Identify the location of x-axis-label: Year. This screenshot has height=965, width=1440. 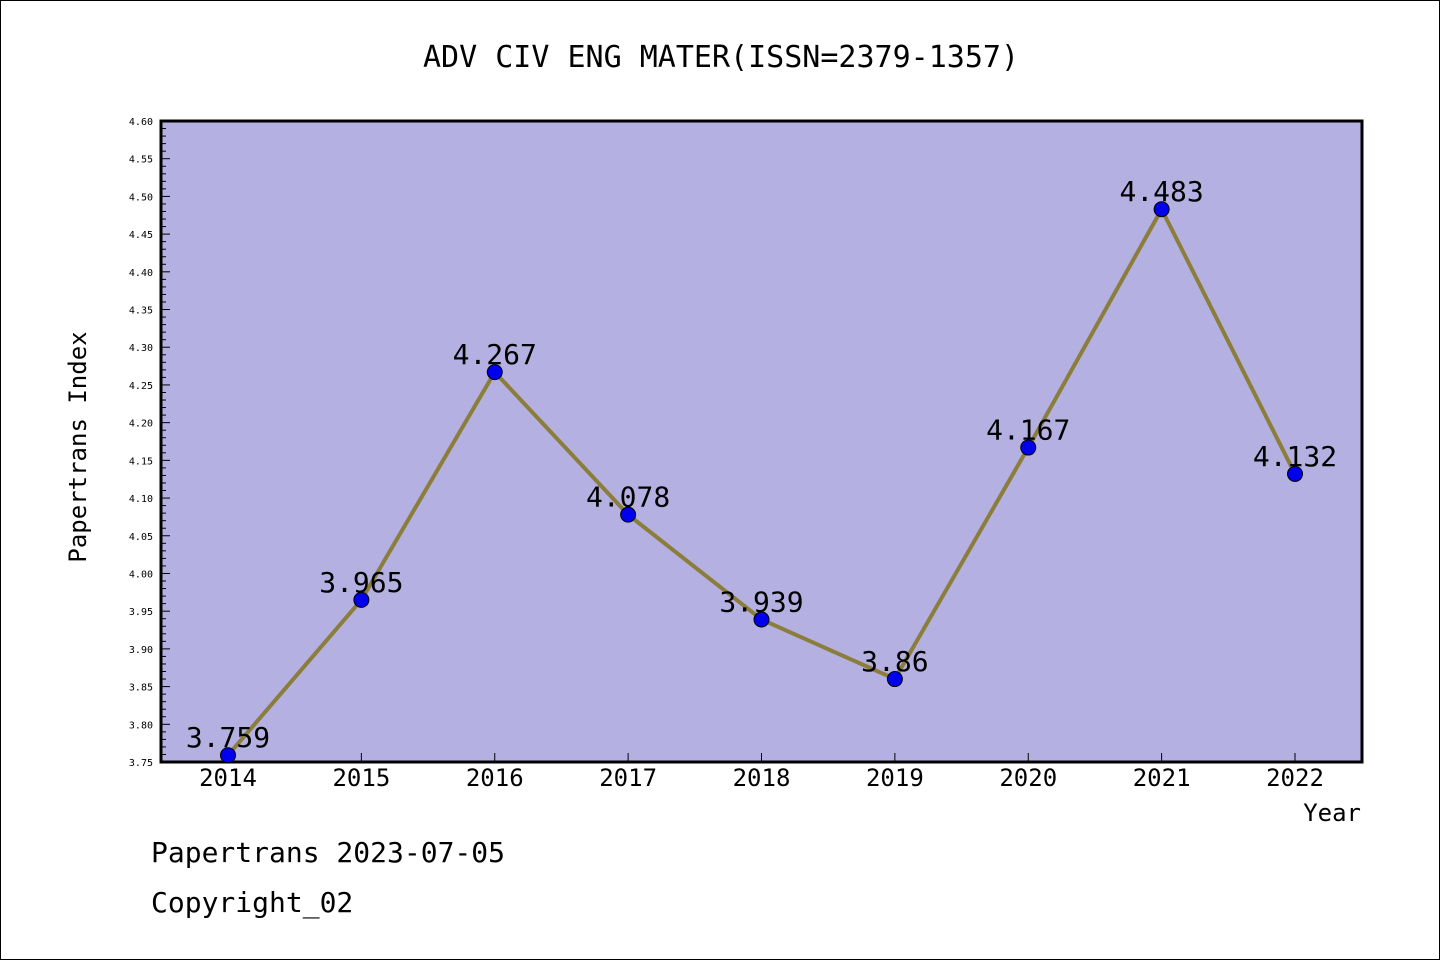
(1332, 813).